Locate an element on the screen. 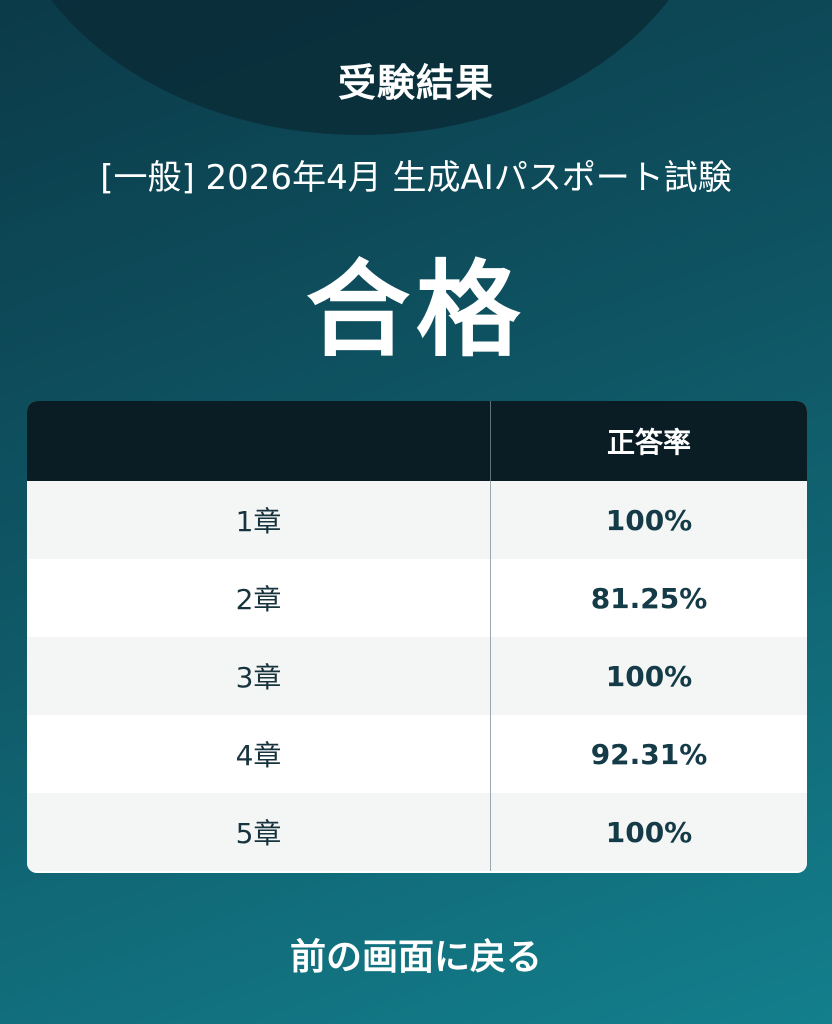 The image size is (832, 1024). table-header-row: 正答率 is located at coordinates (417, 441).